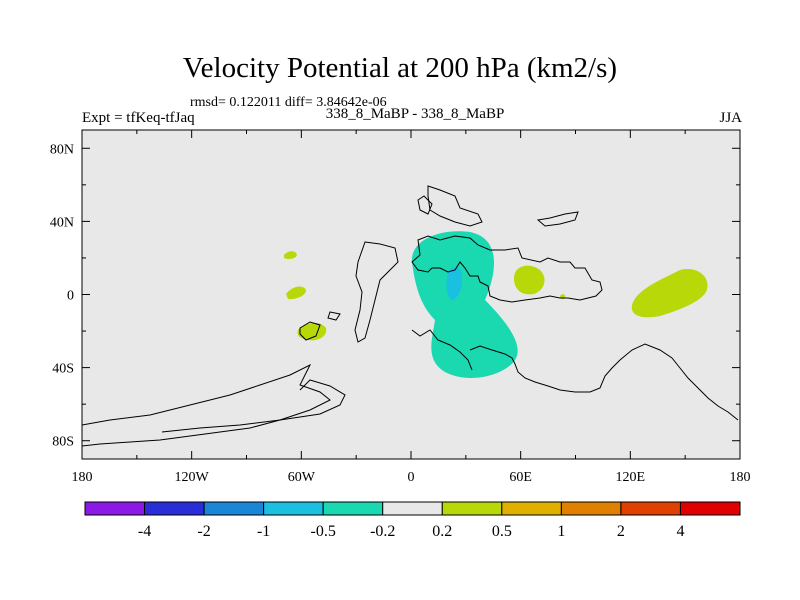  I want to click on case-label: 338_8_MaBP - 338_8_MaBP, so click(415, 114).